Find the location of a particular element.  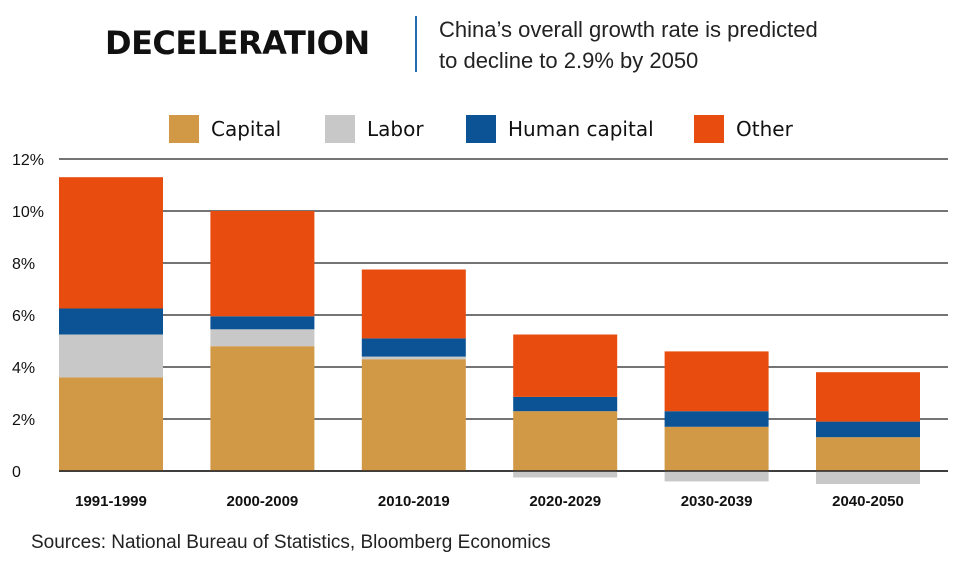

x-tick-label: 2010-2019 is located at coordinates (414, 501).